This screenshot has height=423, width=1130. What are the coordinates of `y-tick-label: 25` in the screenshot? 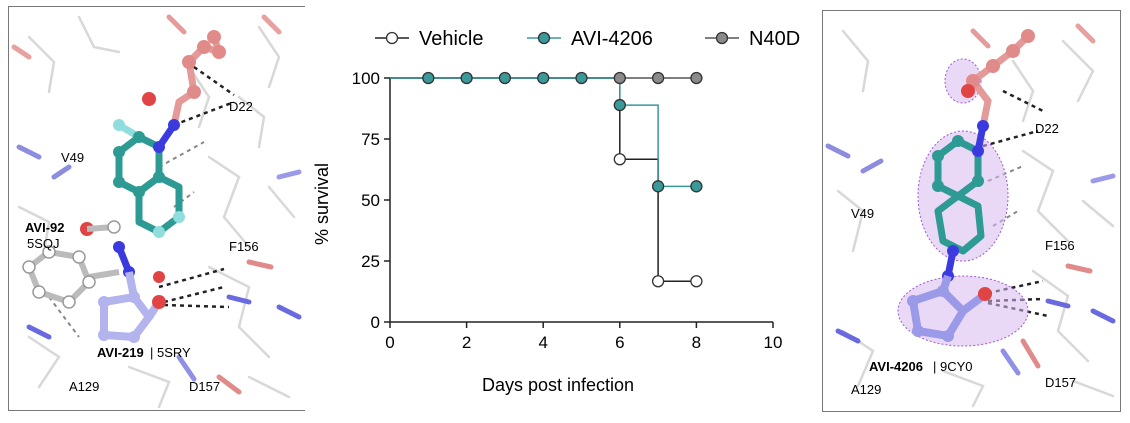 It's located at (370, 261).